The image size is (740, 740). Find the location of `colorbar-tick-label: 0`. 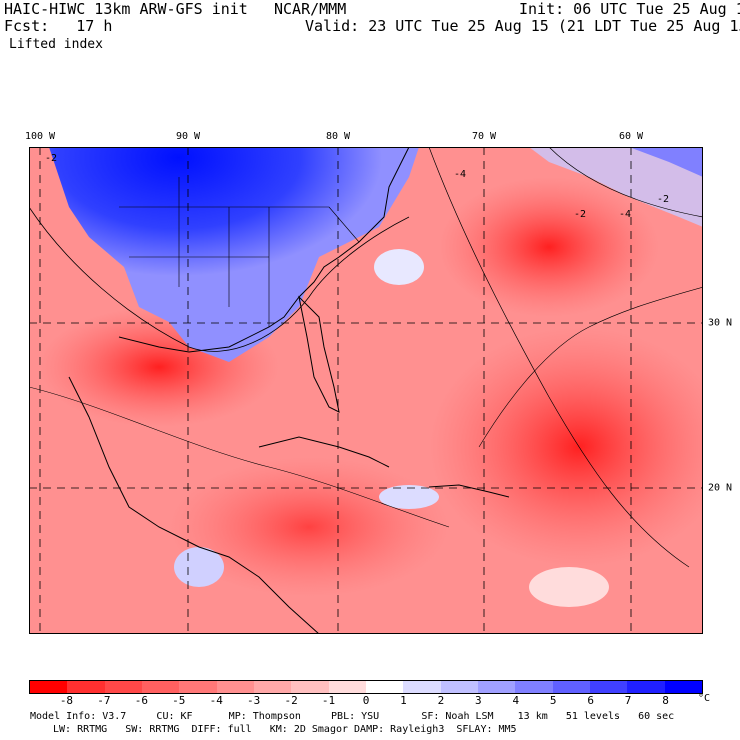

colorbar-tick-label: 0 is located at coordinates (366, 700).